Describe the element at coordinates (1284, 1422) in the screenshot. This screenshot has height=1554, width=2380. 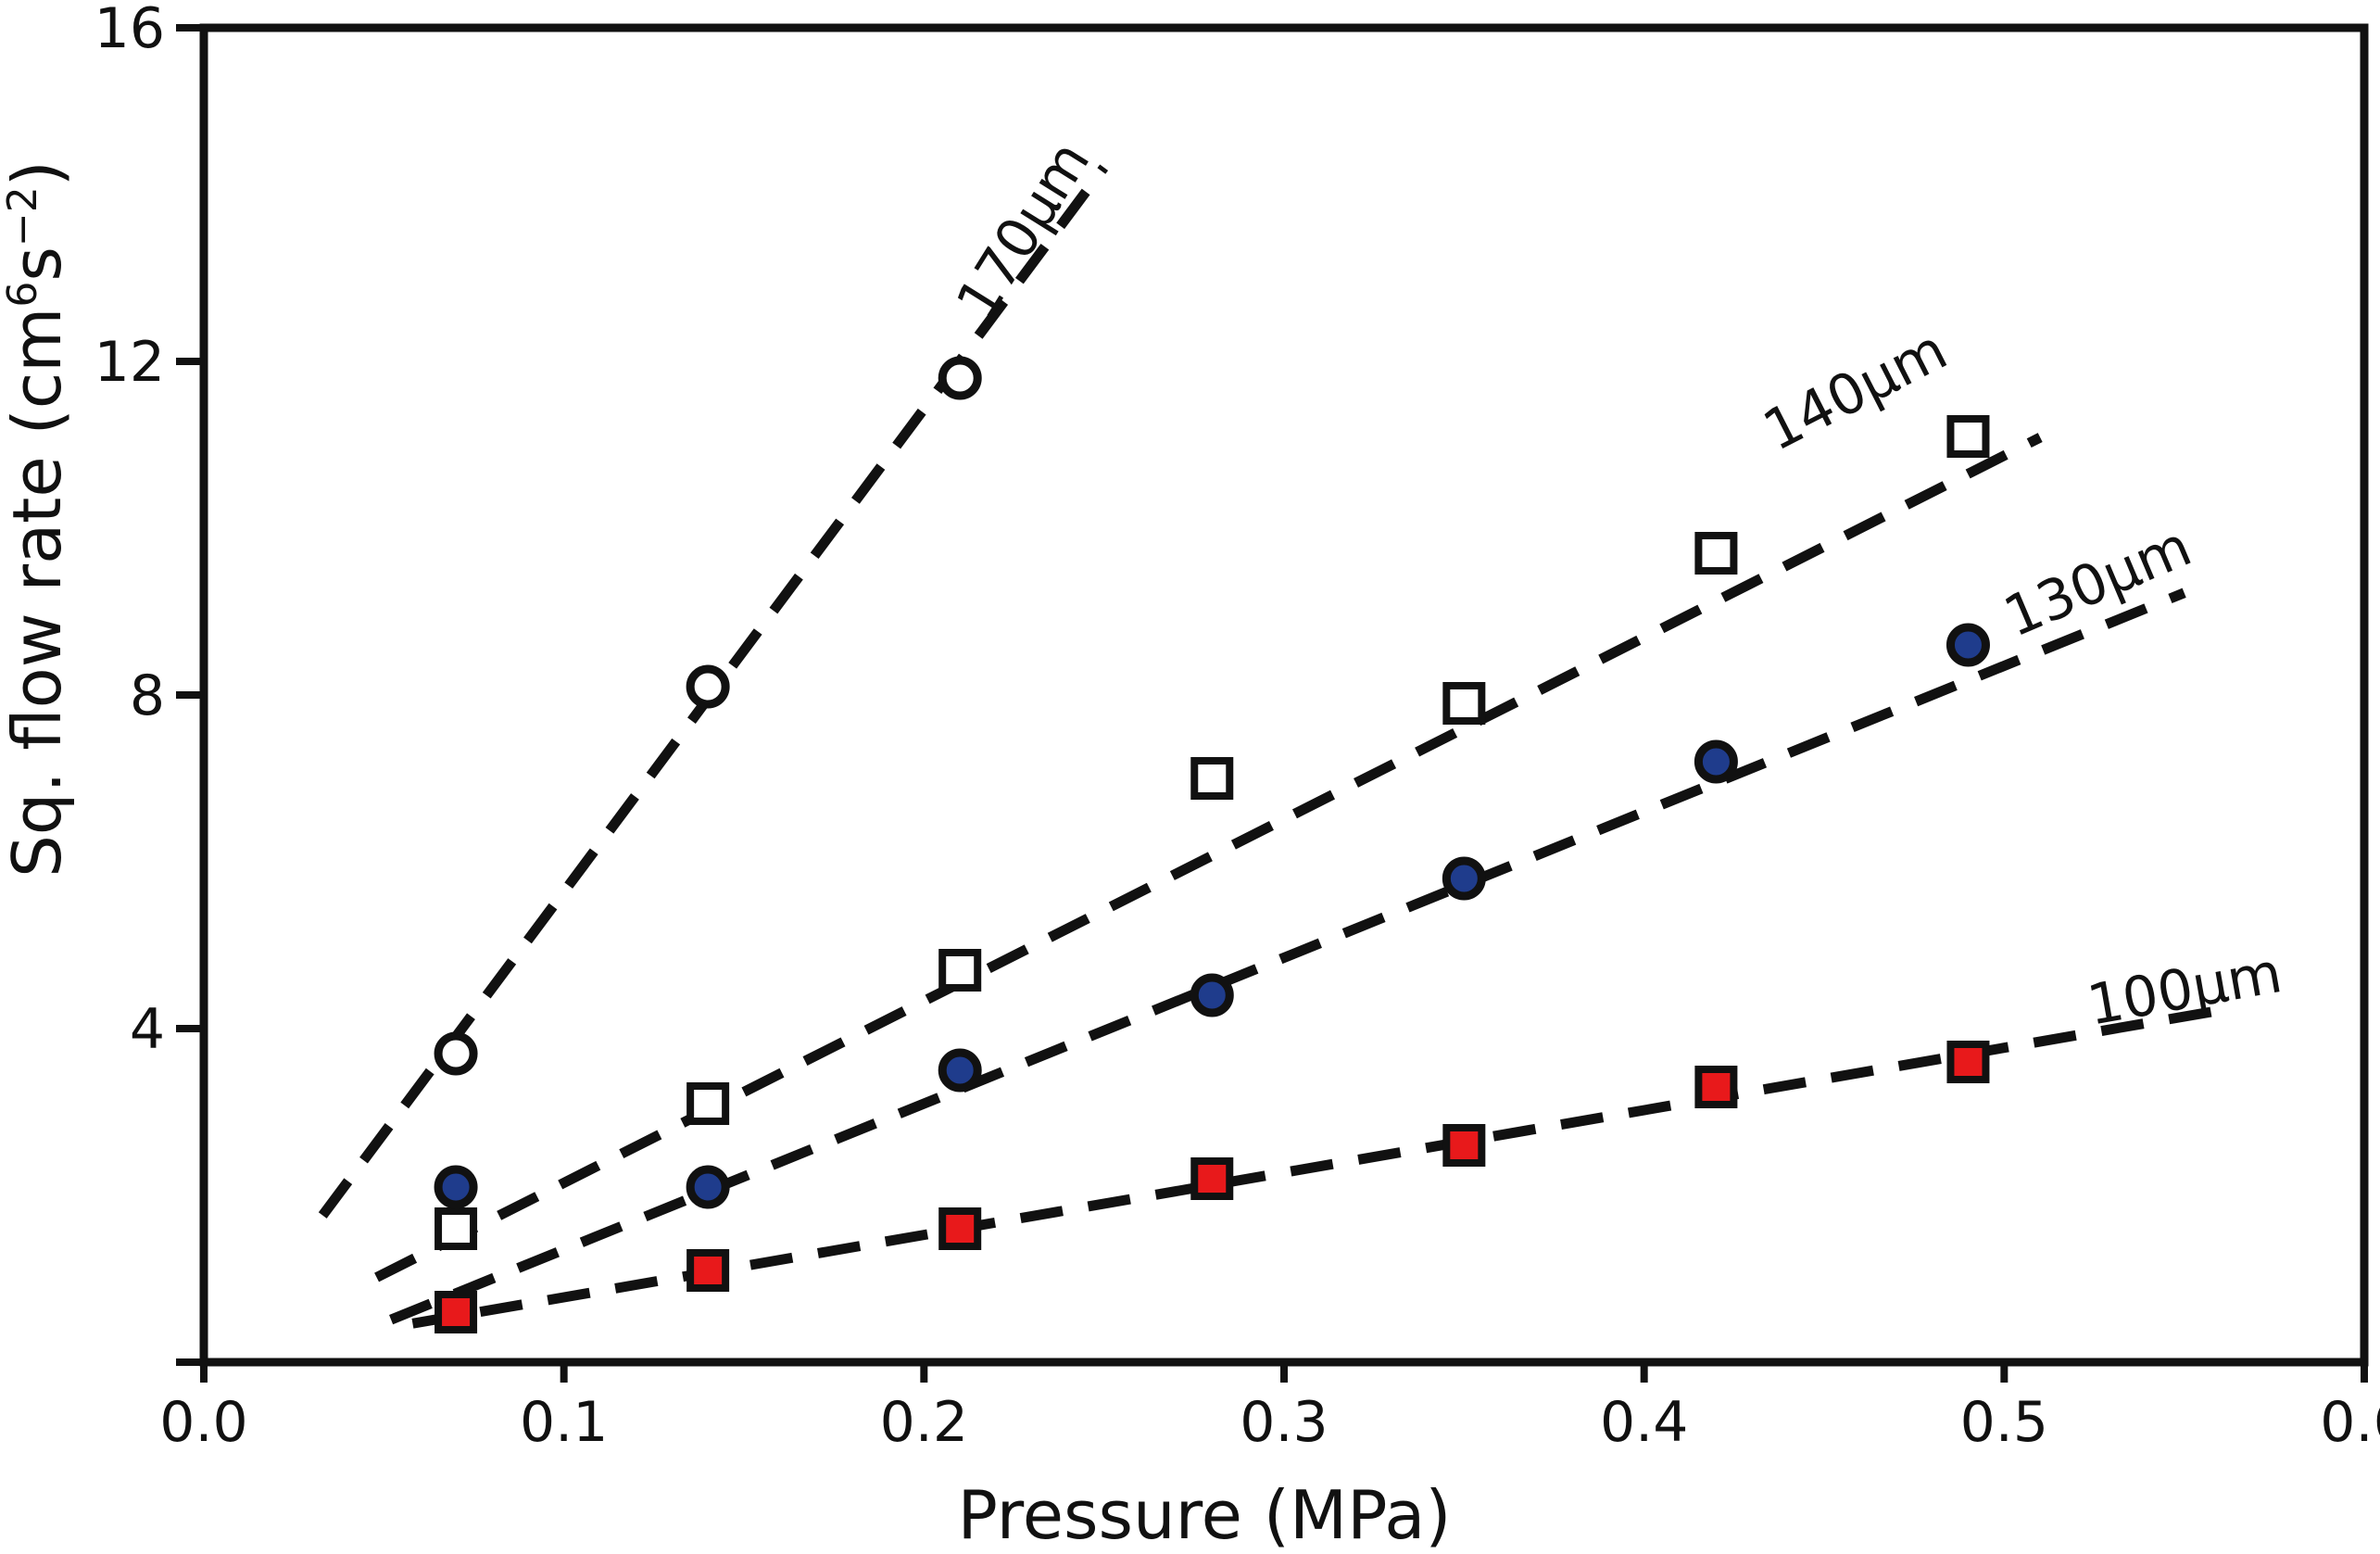
I see `x-tick-label: 0.3` at that location.